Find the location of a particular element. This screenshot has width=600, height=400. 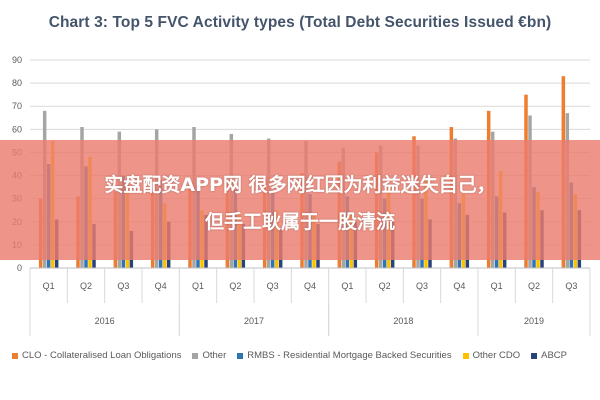

legend-item: Other is located at coordinates (209, 355).